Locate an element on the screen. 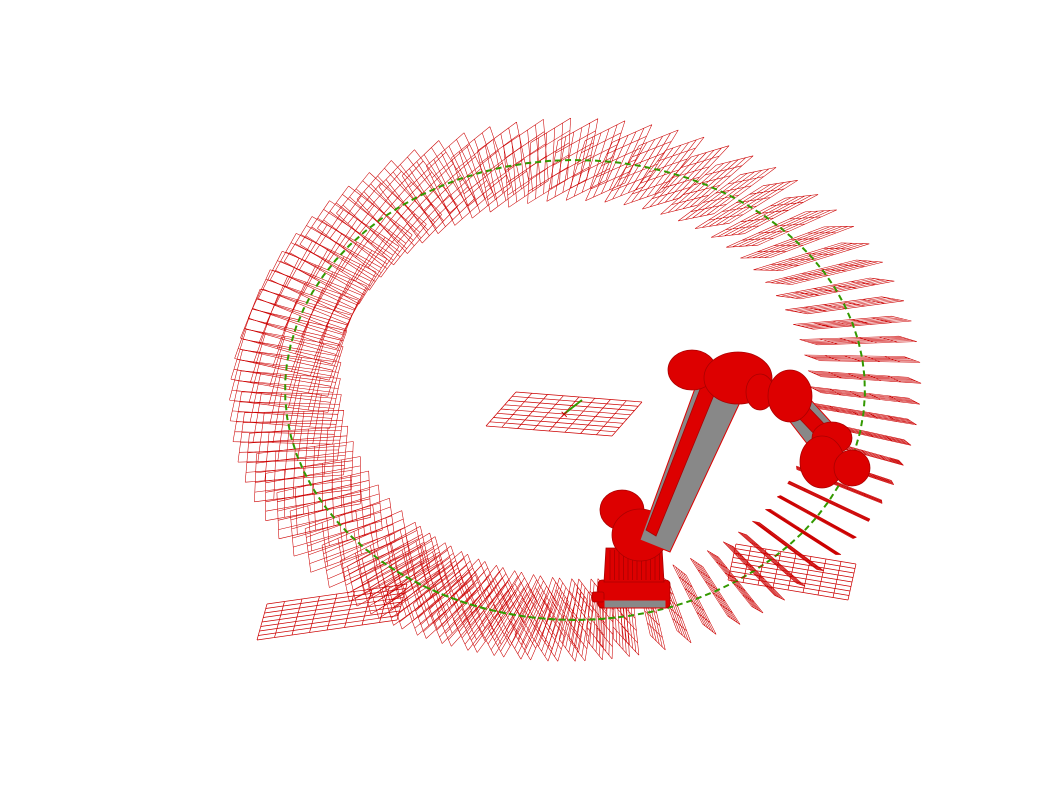 The image size is (1043, 802). start-frame-marker is located at coordinates (332, 612).